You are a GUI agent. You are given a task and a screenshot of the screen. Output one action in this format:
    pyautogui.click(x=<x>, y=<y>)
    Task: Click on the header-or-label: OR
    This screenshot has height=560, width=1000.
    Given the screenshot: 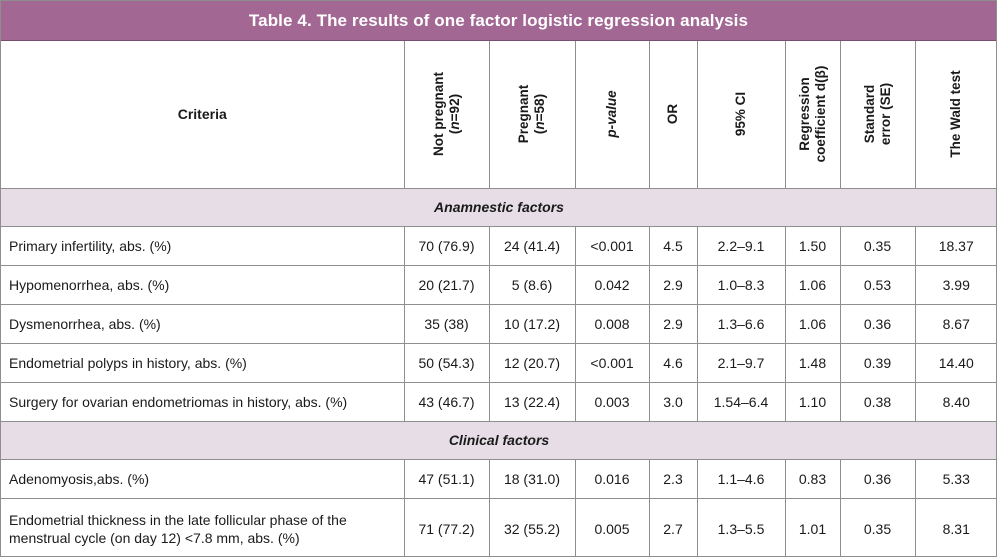 What is the action you would take?
    pyautogui.click(x=672, y=114)
    